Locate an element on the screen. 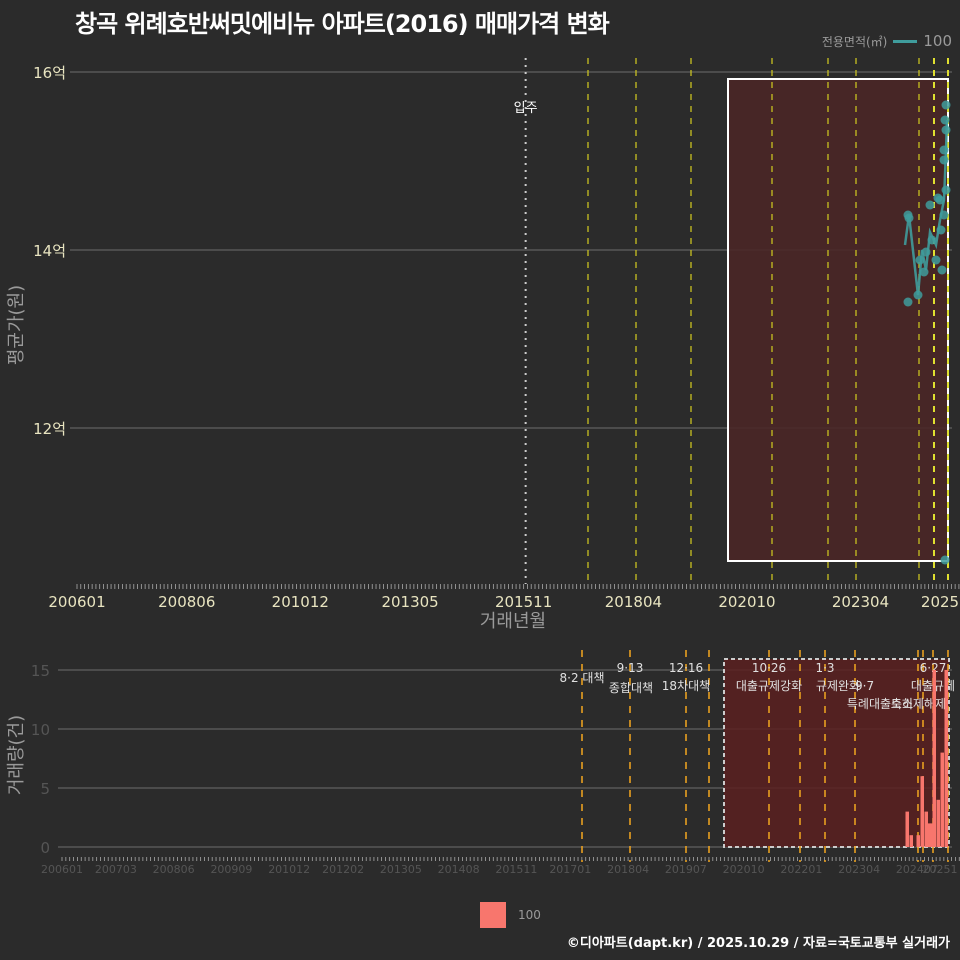 This screenshot has width=960, height=960. svg-text: 9·7 is located at coordinates (864, 686).